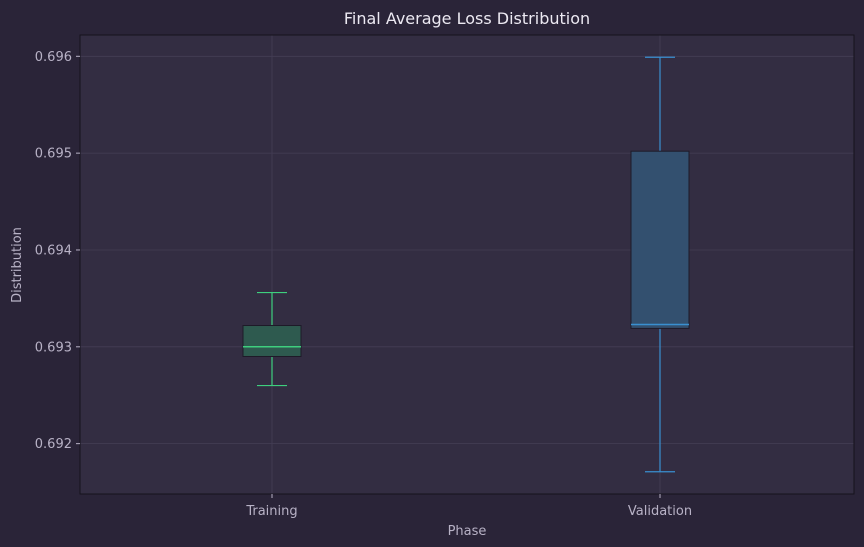  I want to click on y-tick-label: 0.693, so click(53, 347).